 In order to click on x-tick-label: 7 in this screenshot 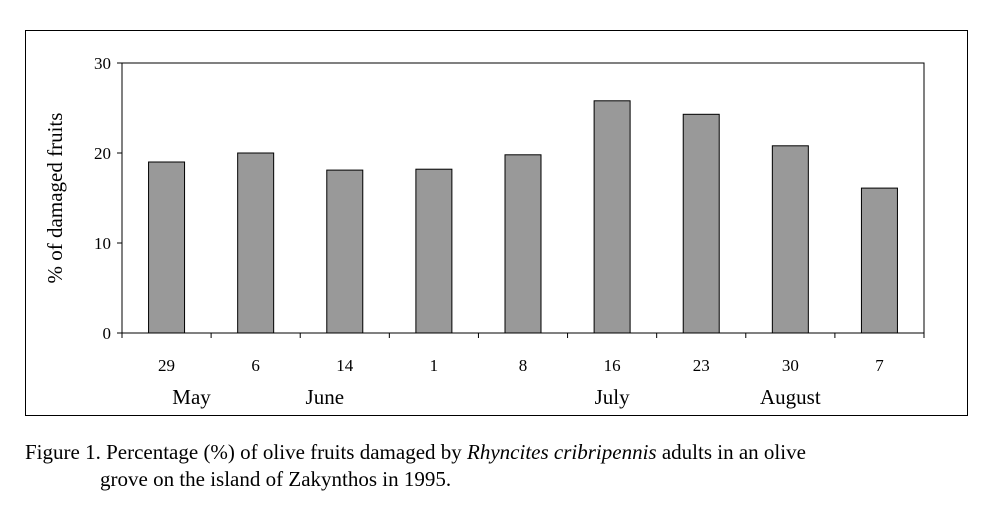, I will do `click(879, 365)`.